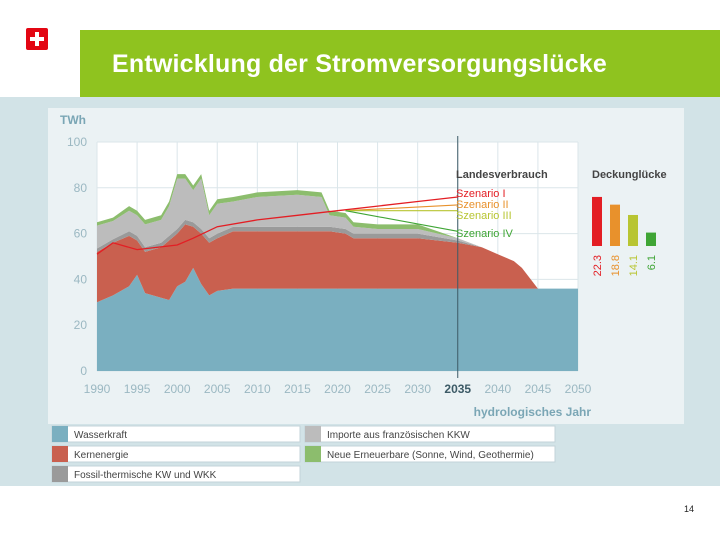  Describe the element at coordinates (457, 389) in the screenshot. I see `x-tick-label-2035: 2035` at that location.